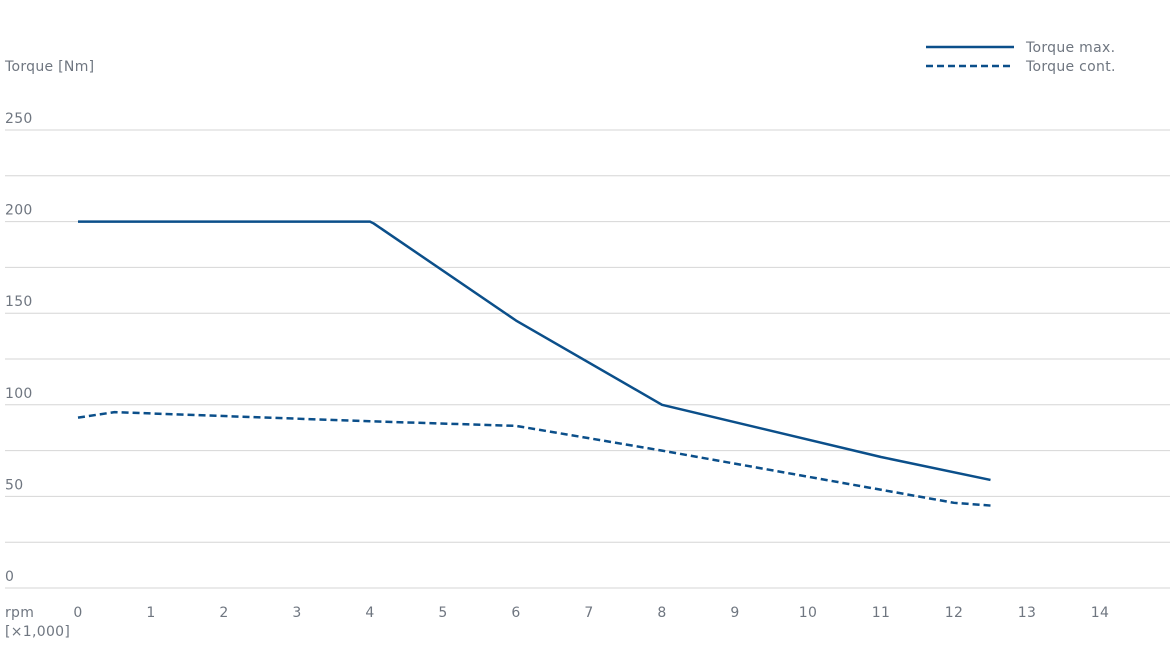 This screenshot has width=1176, height=662. What do you see at coordinates (296, 613) in the screenshot?
I see `x-tick-label: 3` at bounding box center [296, 613].